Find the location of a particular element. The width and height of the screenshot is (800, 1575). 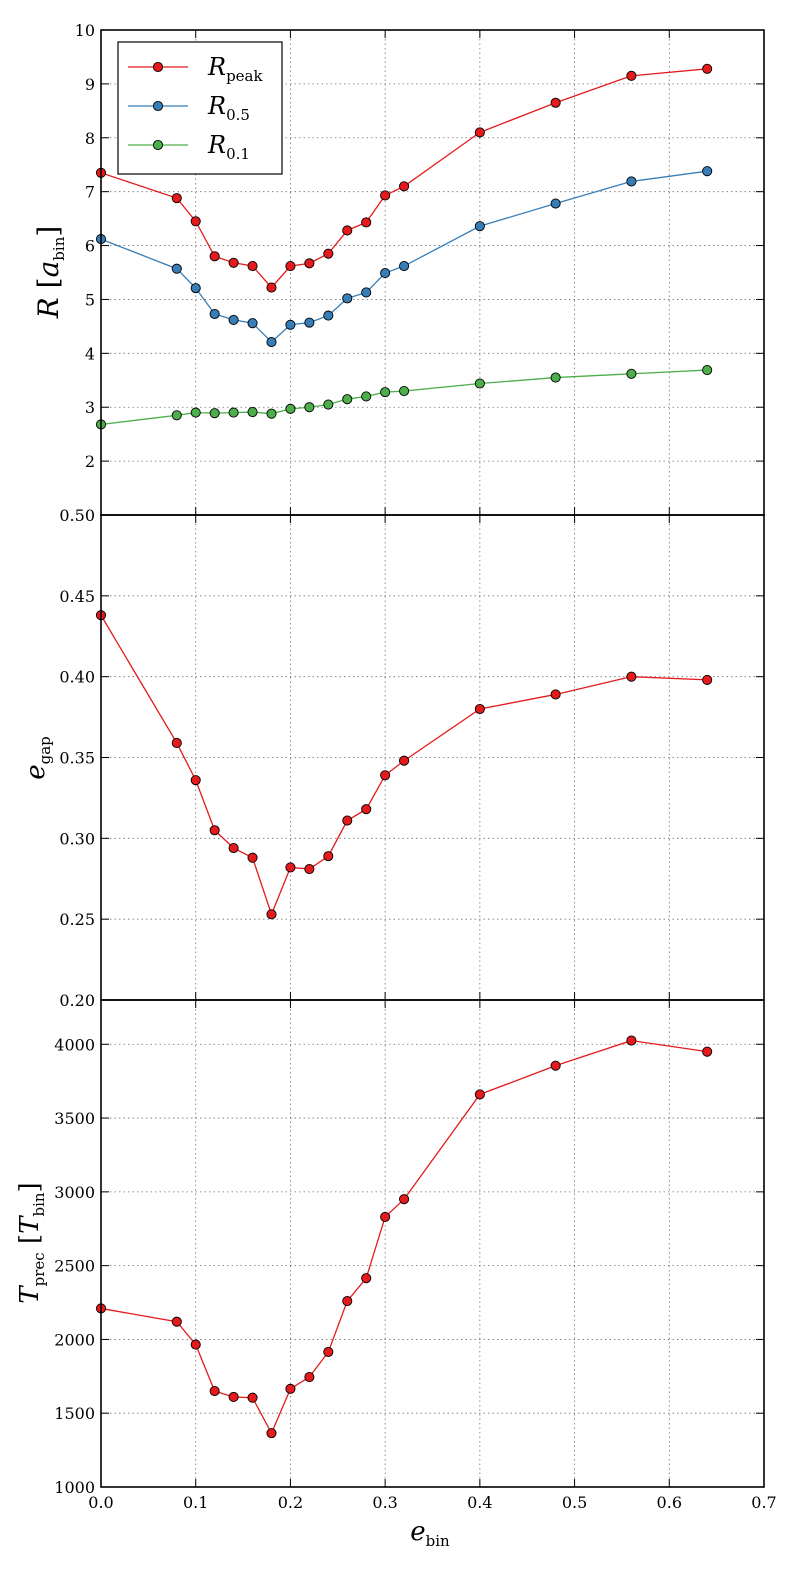

y-tick-label: 0.40 is located at coordinates (77, 677).